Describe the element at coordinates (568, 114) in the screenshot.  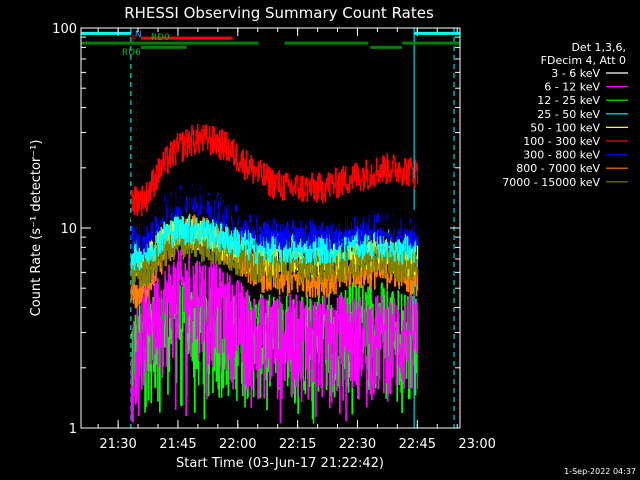
I see `legend-entry-3: 25 - 50 keV` at that location.